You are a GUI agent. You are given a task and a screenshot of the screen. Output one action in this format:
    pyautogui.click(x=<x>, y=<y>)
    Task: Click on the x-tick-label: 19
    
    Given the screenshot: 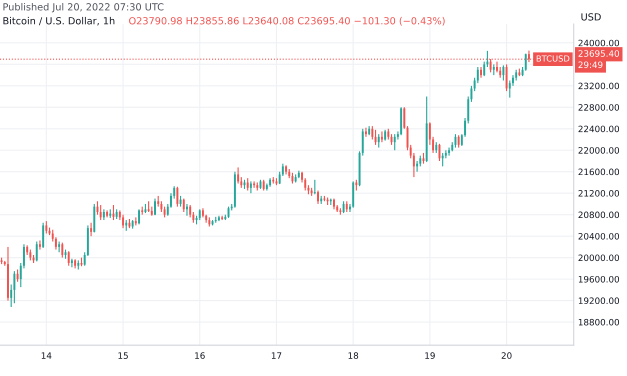 What is the action you would take?
    pyautogui.click(x=430, y=355)
    